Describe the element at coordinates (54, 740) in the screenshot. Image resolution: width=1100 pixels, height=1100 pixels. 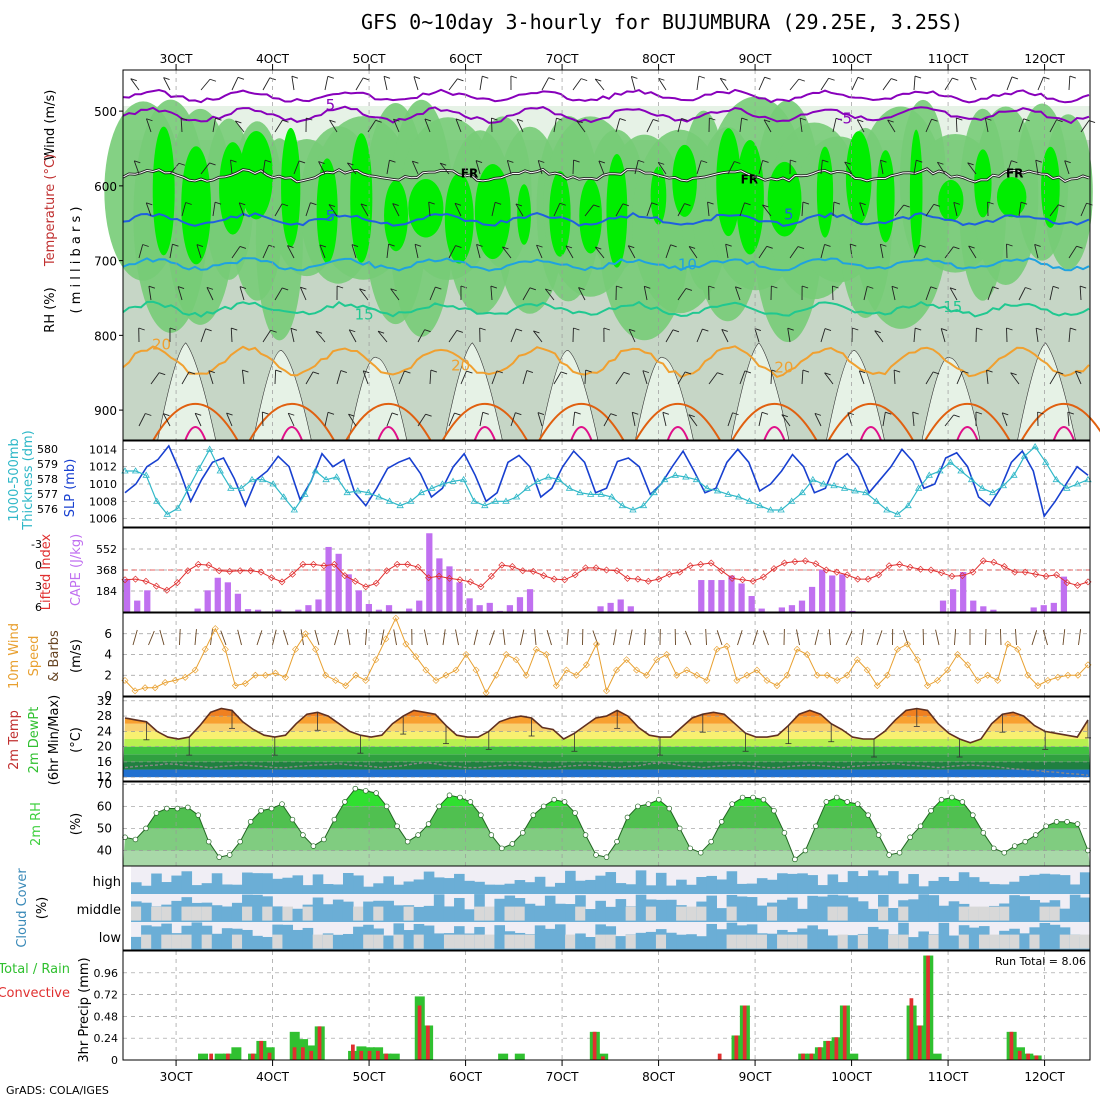
I see `ylabel-minmax: (6hr Min/Max)` at that location.